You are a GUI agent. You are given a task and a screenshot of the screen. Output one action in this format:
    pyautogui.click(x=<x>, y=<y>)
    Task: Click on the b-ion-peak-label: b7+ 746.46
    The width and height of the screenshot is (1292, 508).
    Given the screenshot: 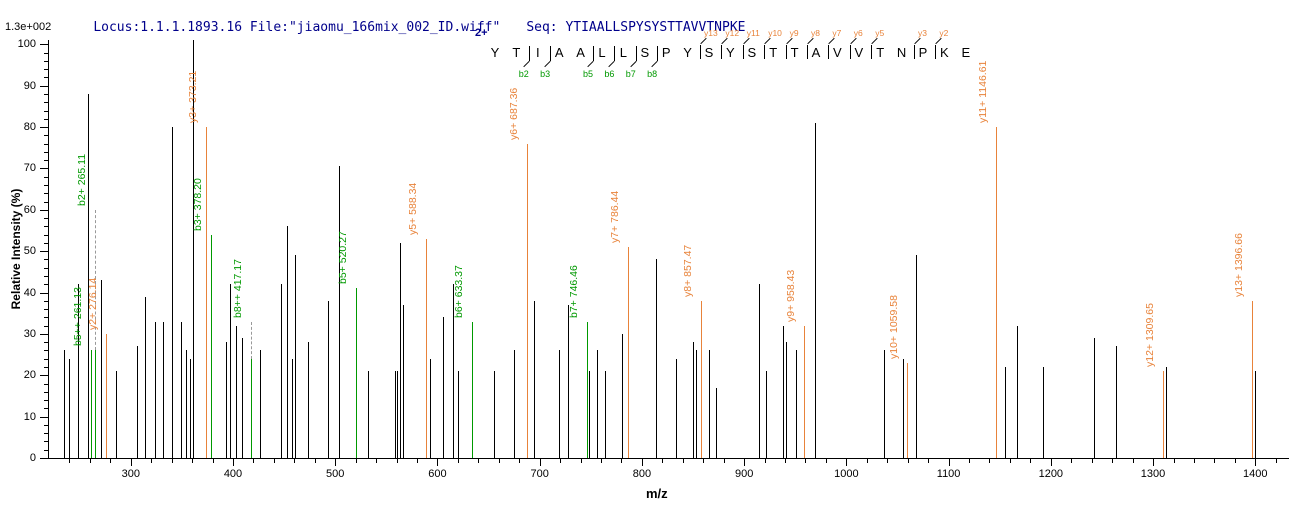 What is the action you would take?
    pyautogui.click(x=574, y=291)
    